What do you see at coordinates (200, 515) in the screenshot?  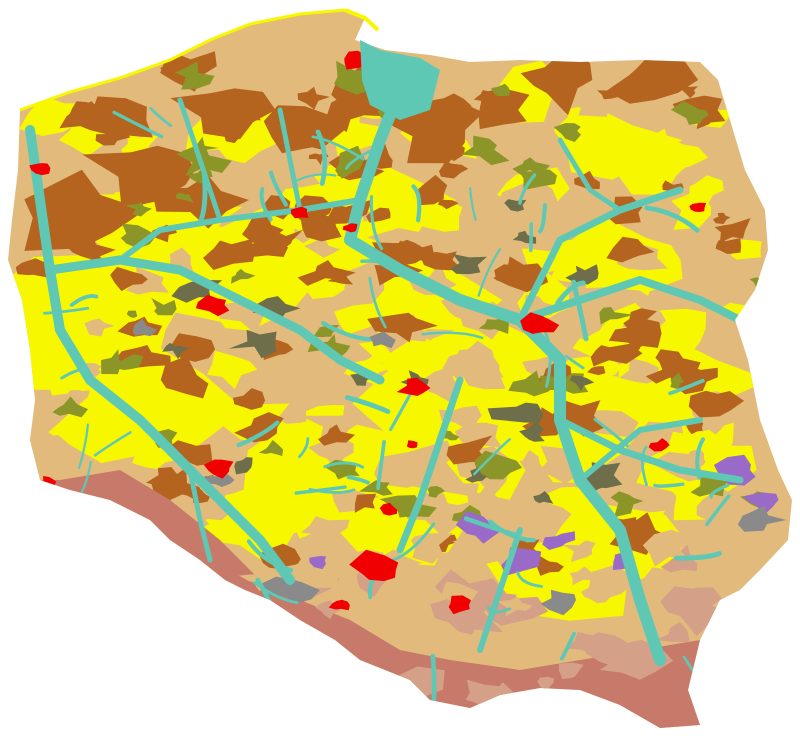 I see `nysa-river` at bounding box center [200, 515].